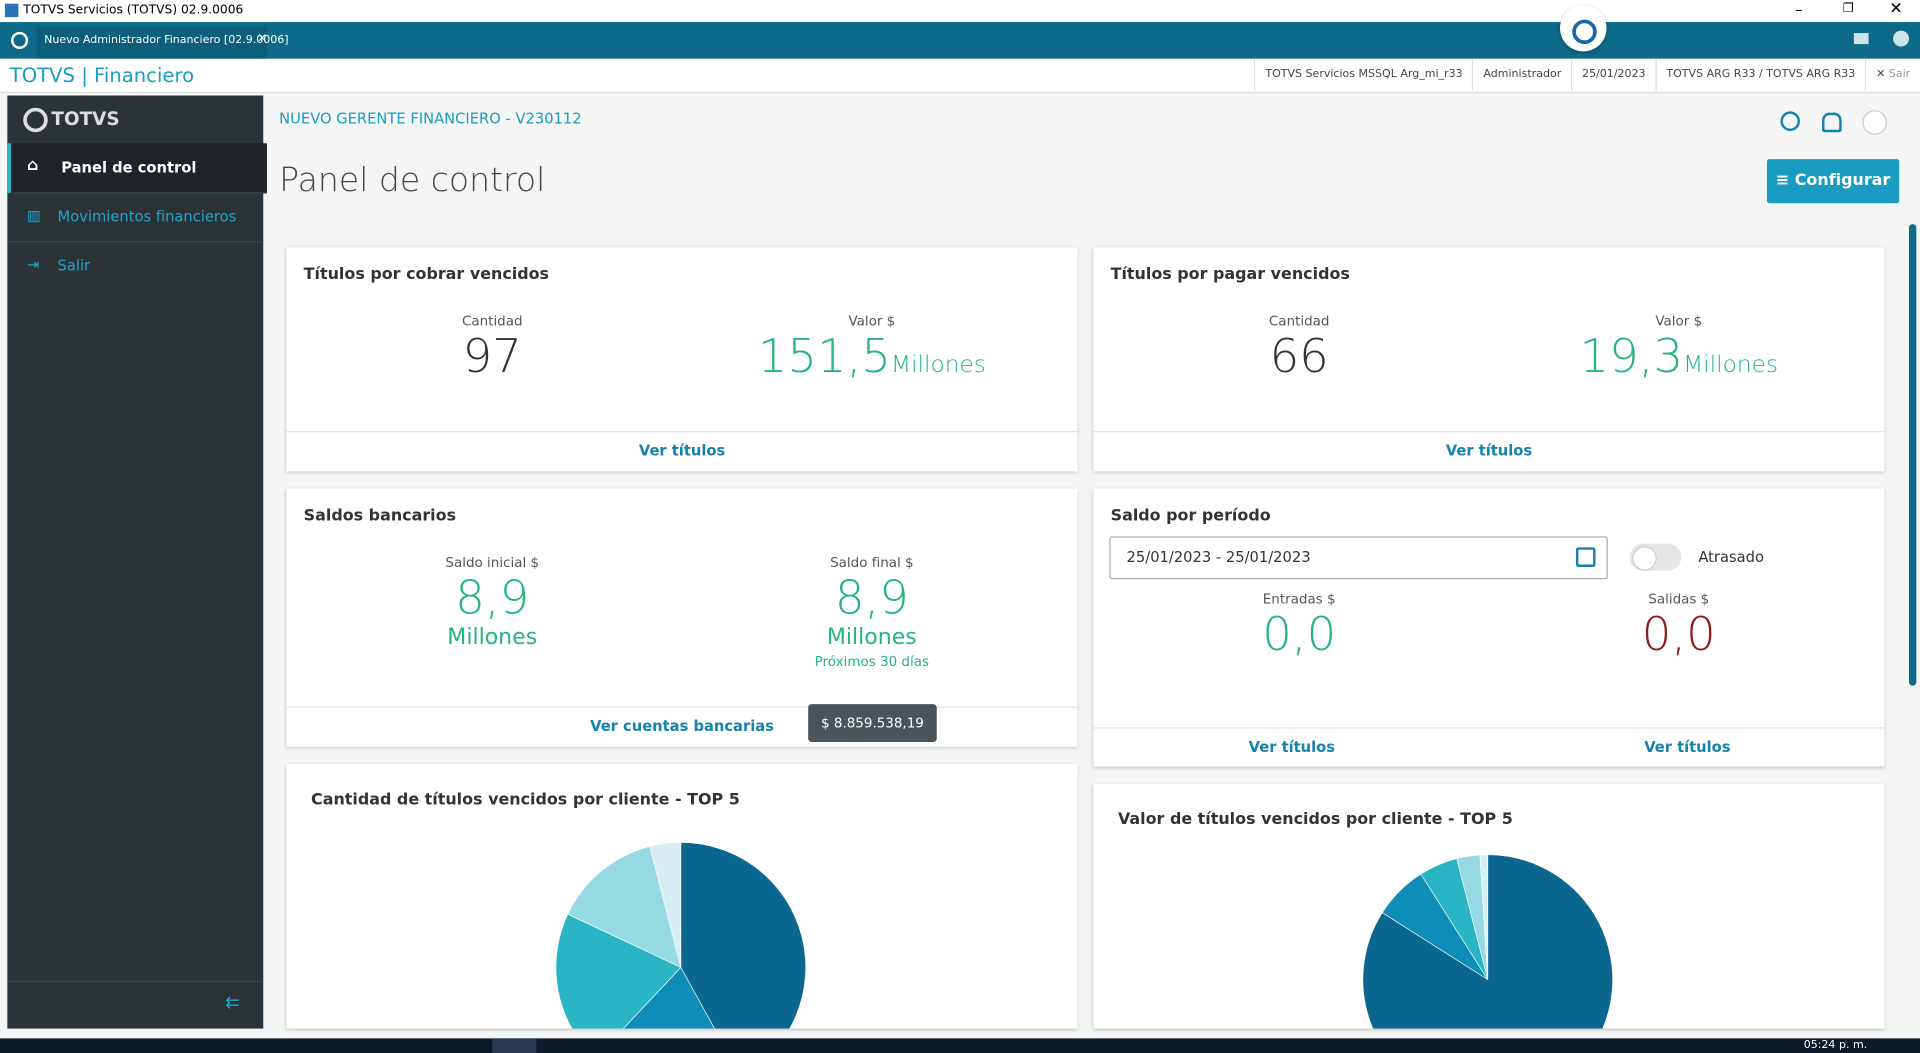  Describe the element at coordinates (1799, 10) in the screenshot. I see `minimize: –` at that location.